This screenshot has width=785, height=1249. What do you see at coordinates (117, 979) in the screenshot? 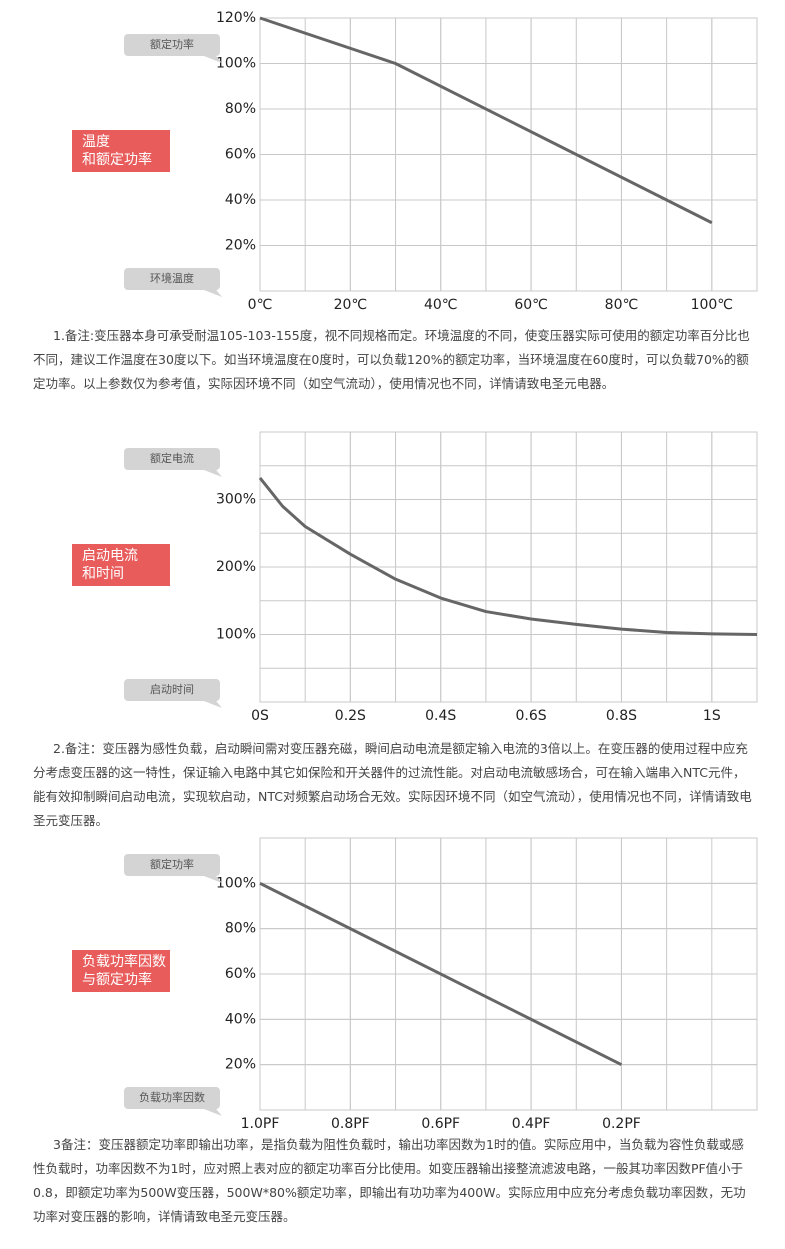
I see `annotation: 与额定功率` at bounding box center [117, 979].